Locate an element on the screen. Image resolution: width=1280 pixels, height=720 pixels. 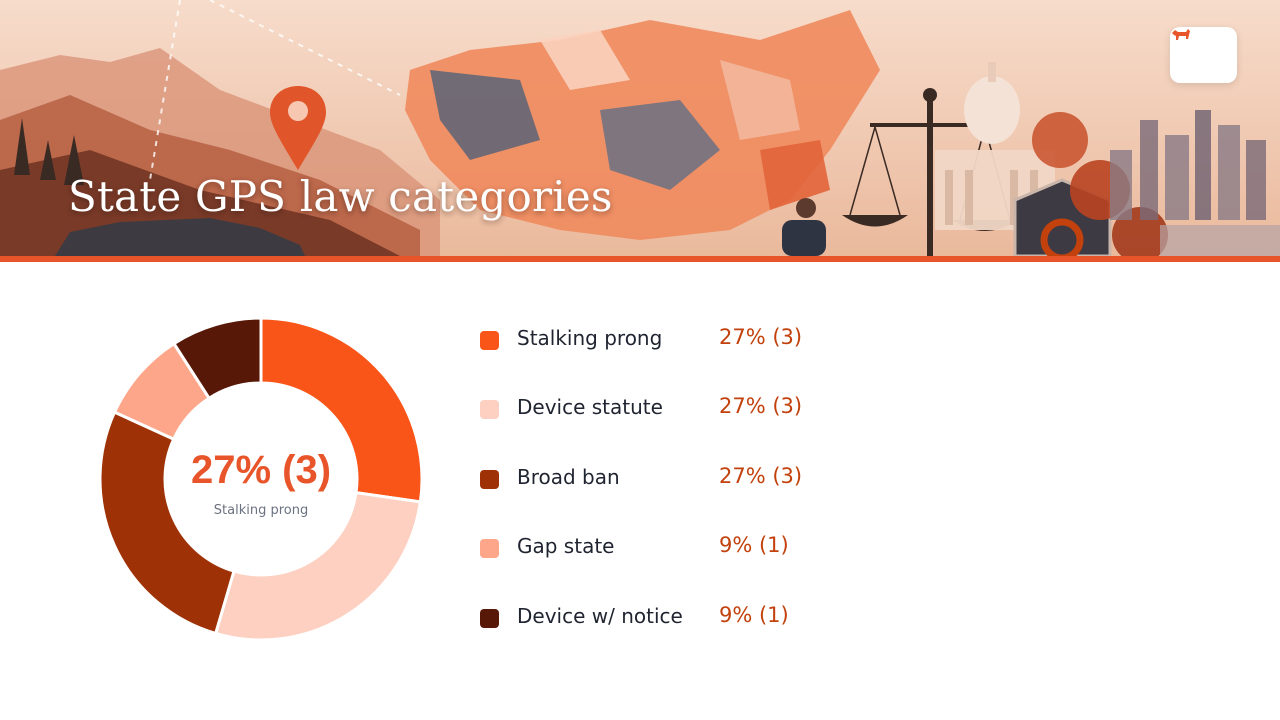
donut-slice-broad-ban is located at coordinates (167, 523).